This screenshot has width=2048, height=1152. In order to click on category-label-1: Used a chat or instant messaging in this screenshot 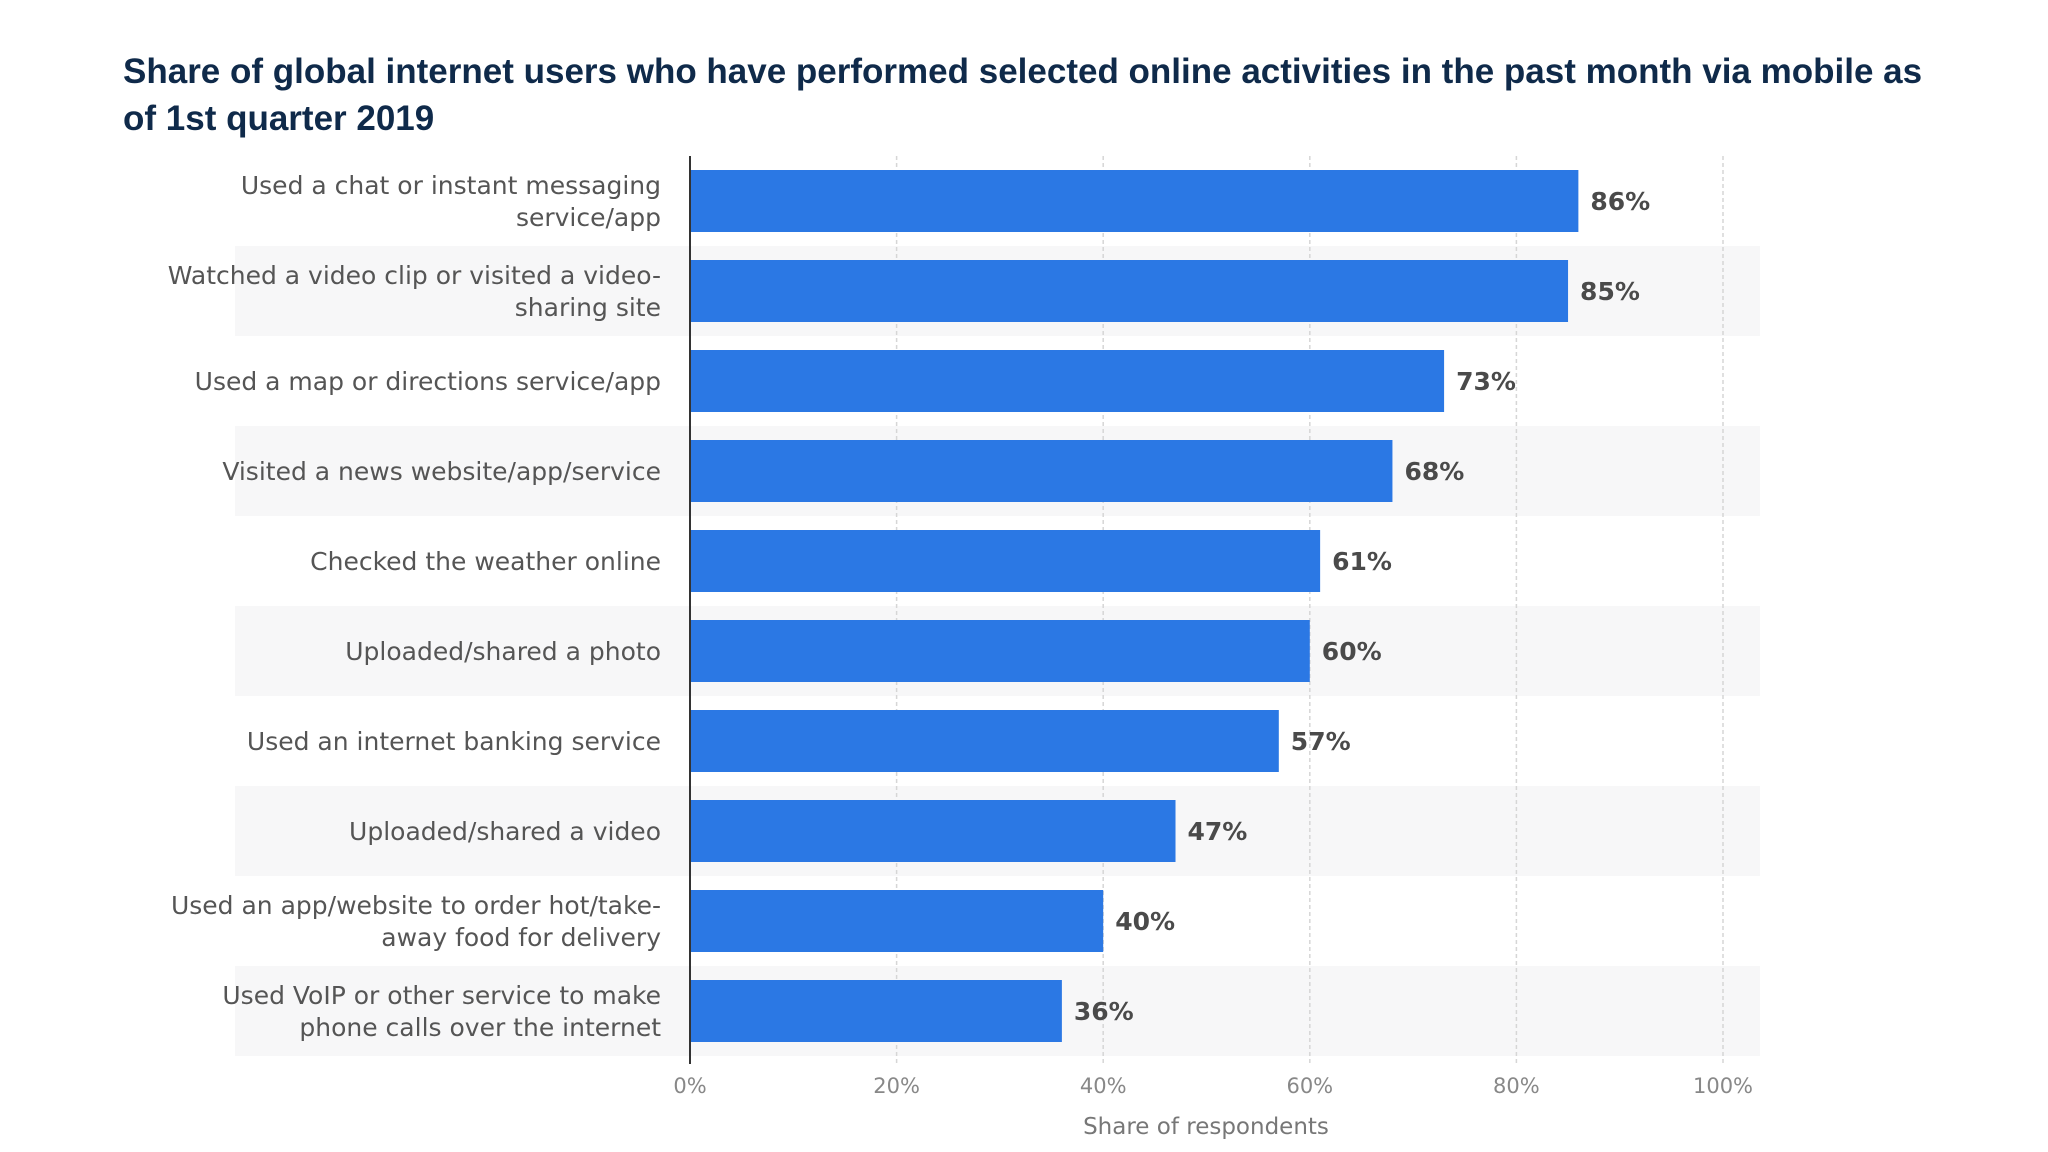, I will do `click(451, 185)`.